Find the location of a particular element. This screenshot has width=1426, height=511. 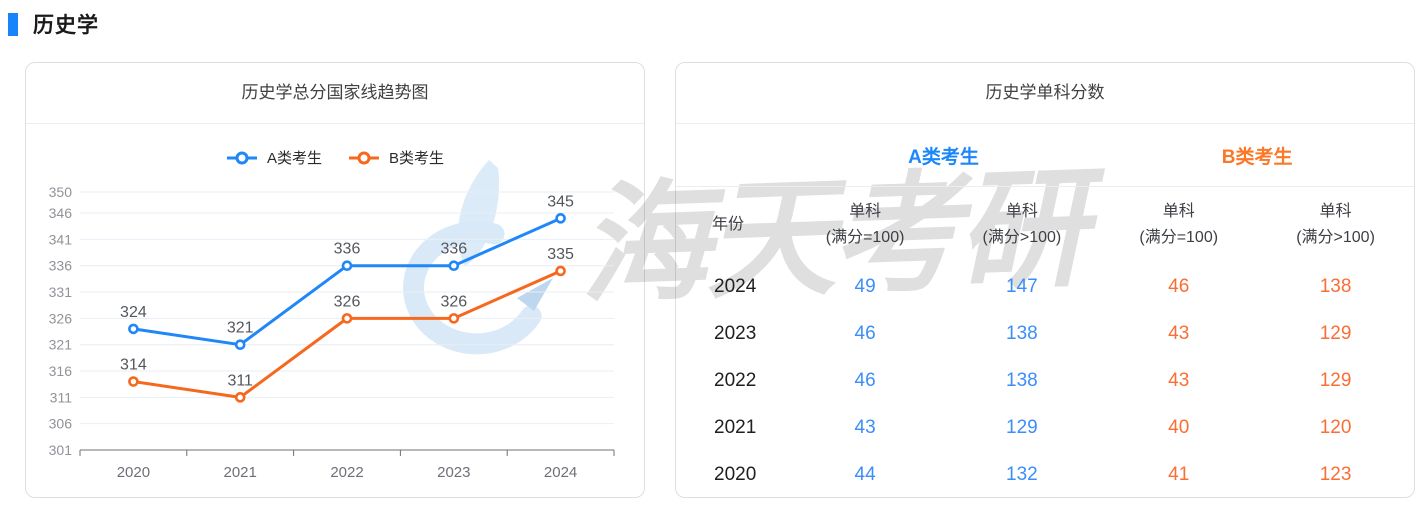

table-row: 2020 44 132 41 123 is located at coordinates (1045, 474).